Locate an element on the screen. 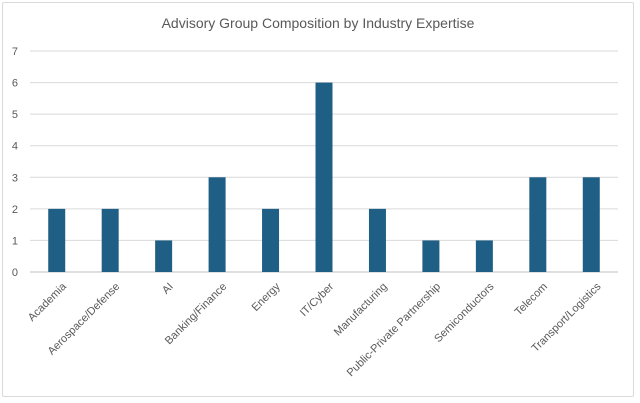 The width and height of the screenshot is (640, 403). x-category-label: Academia is located at coordinates (48, 302).